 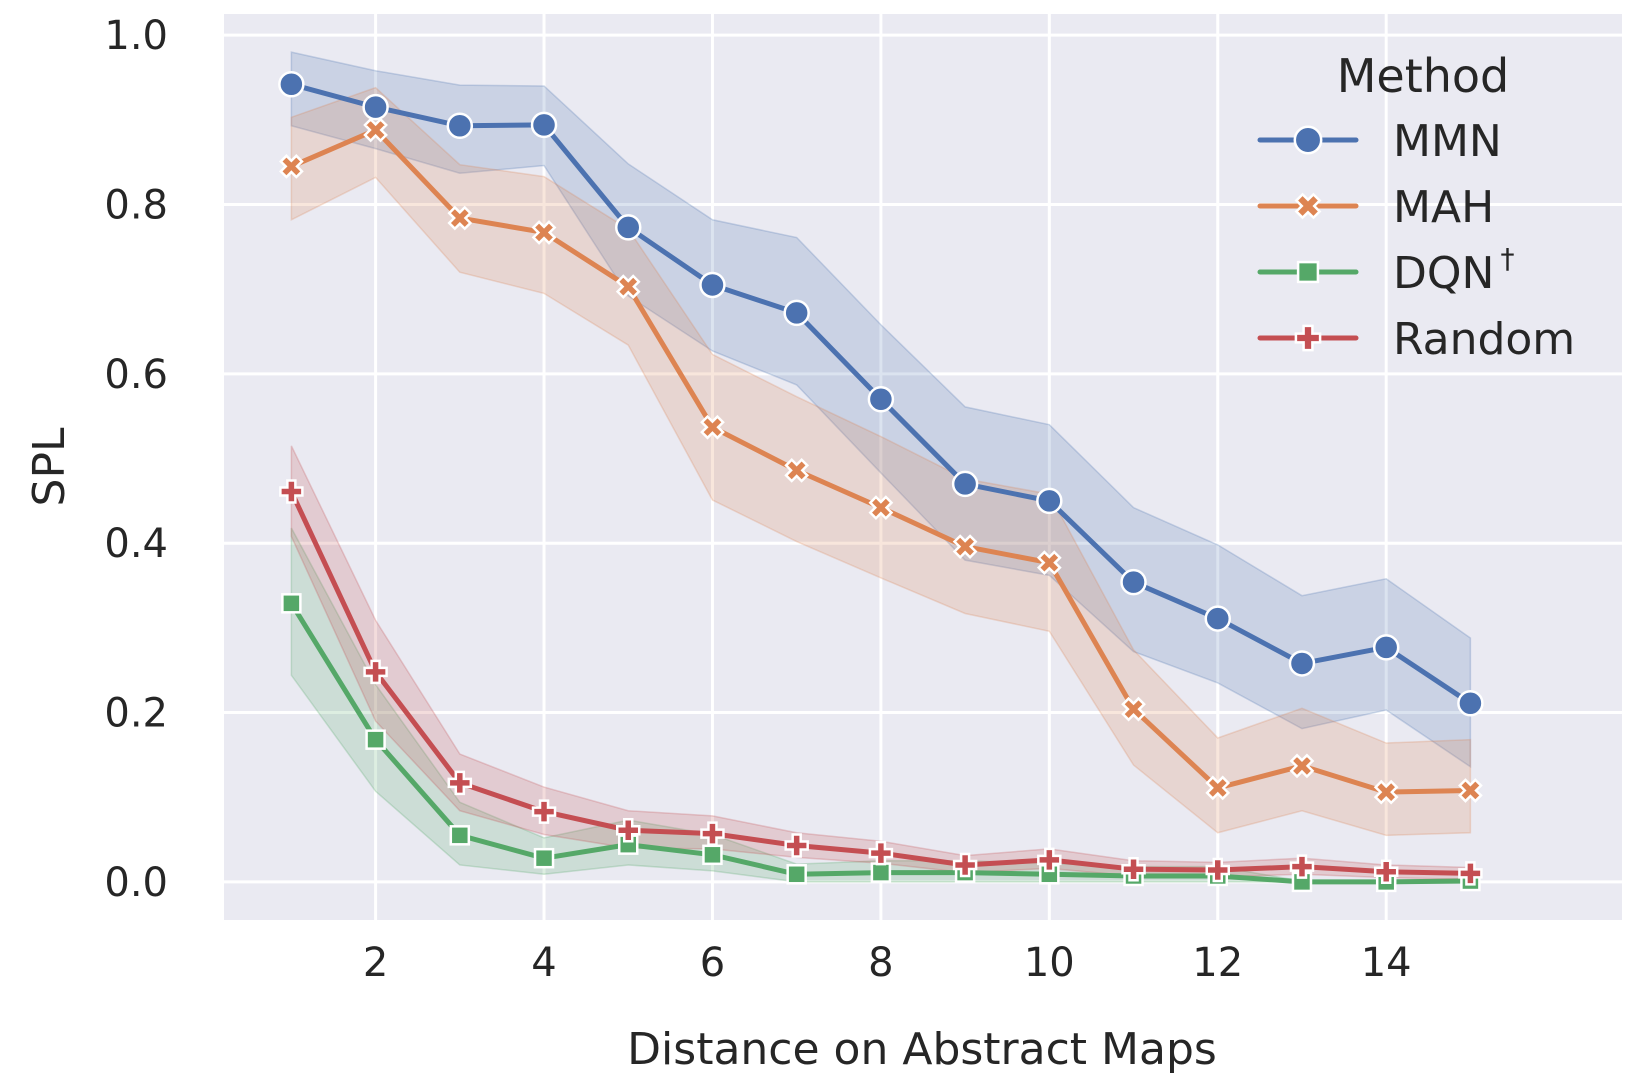 What do you see at coordinates (1386, 963) in the screenshot?
I see `x-tick-label: 14` at bounding box center [1386, 963].